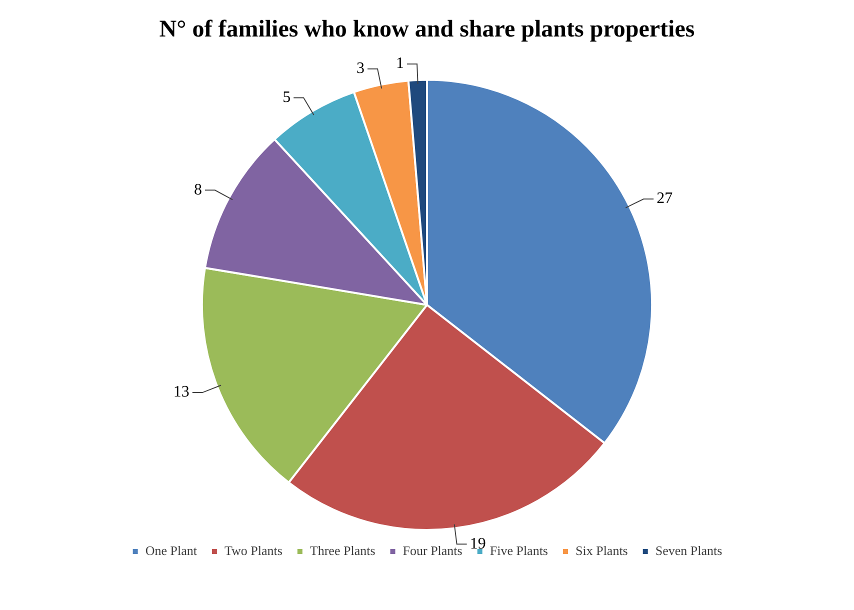 The height and width of the screenshot is (610, 854). I want to click on data-label: 19, so click(478, 543).